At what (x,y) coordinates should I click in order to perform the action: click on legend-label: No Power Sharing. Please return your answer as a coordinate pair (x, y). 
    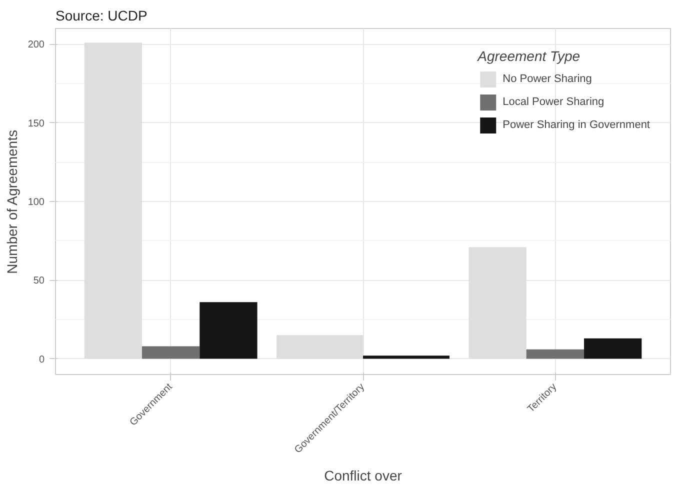
    Looking at the image, I should click on (547, 79).